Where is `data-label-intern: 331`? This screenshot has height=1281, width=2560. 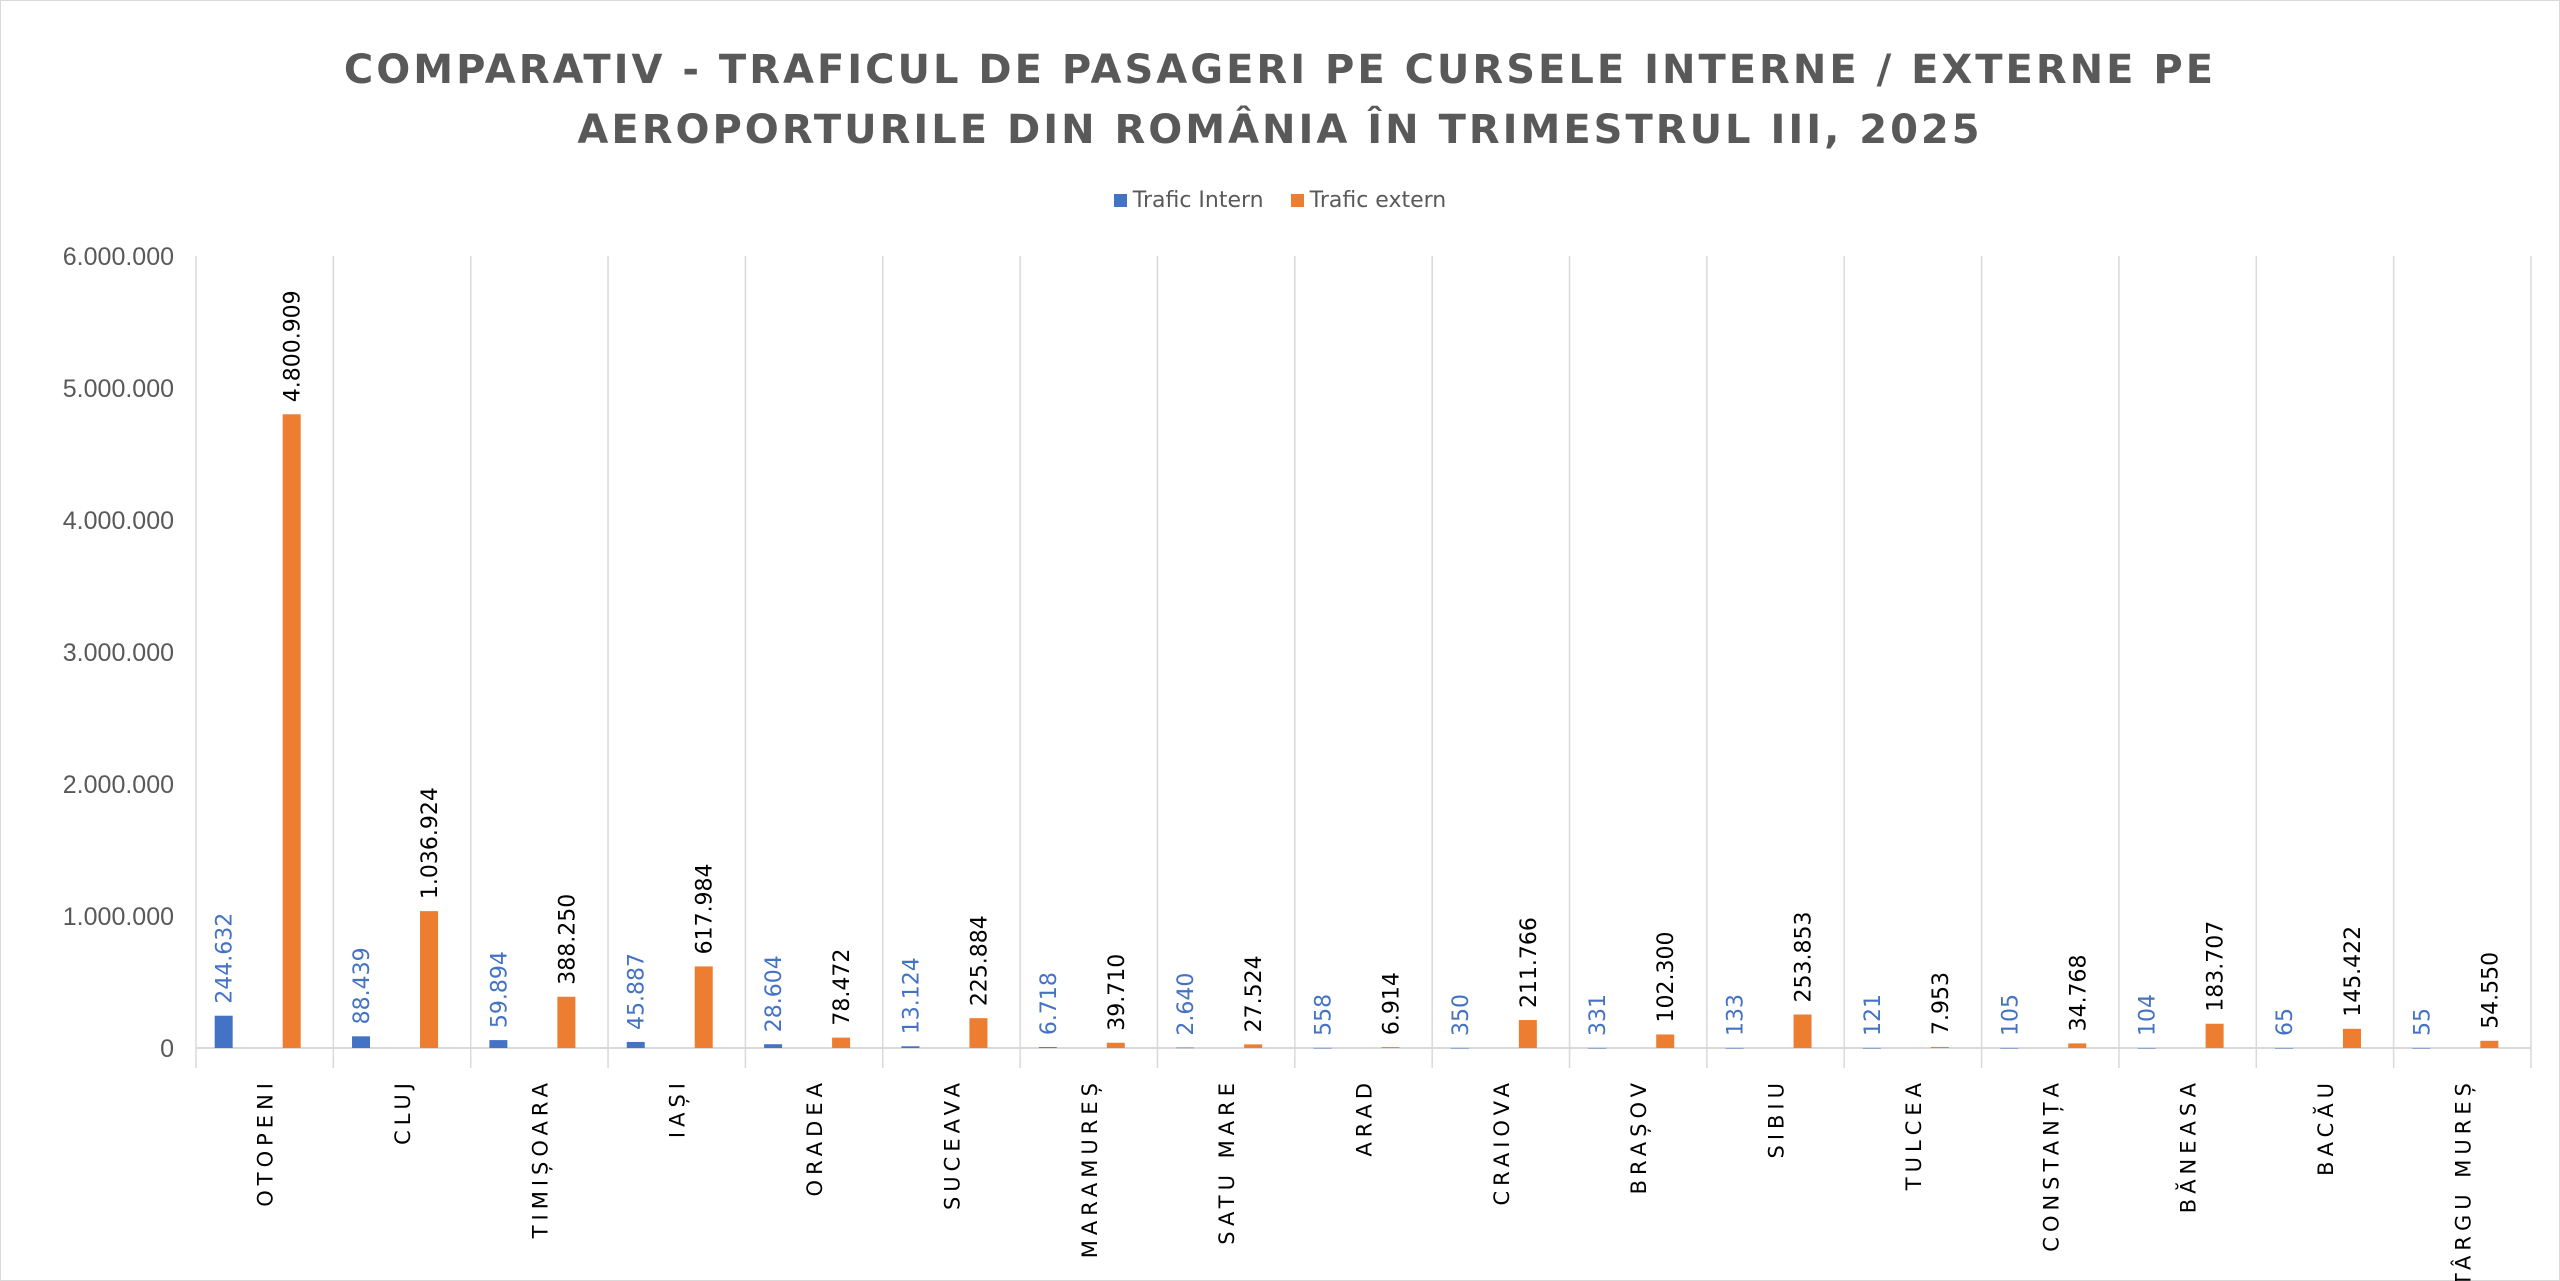 data-label-intern: 331 is located at coordinates (1598, 1015).